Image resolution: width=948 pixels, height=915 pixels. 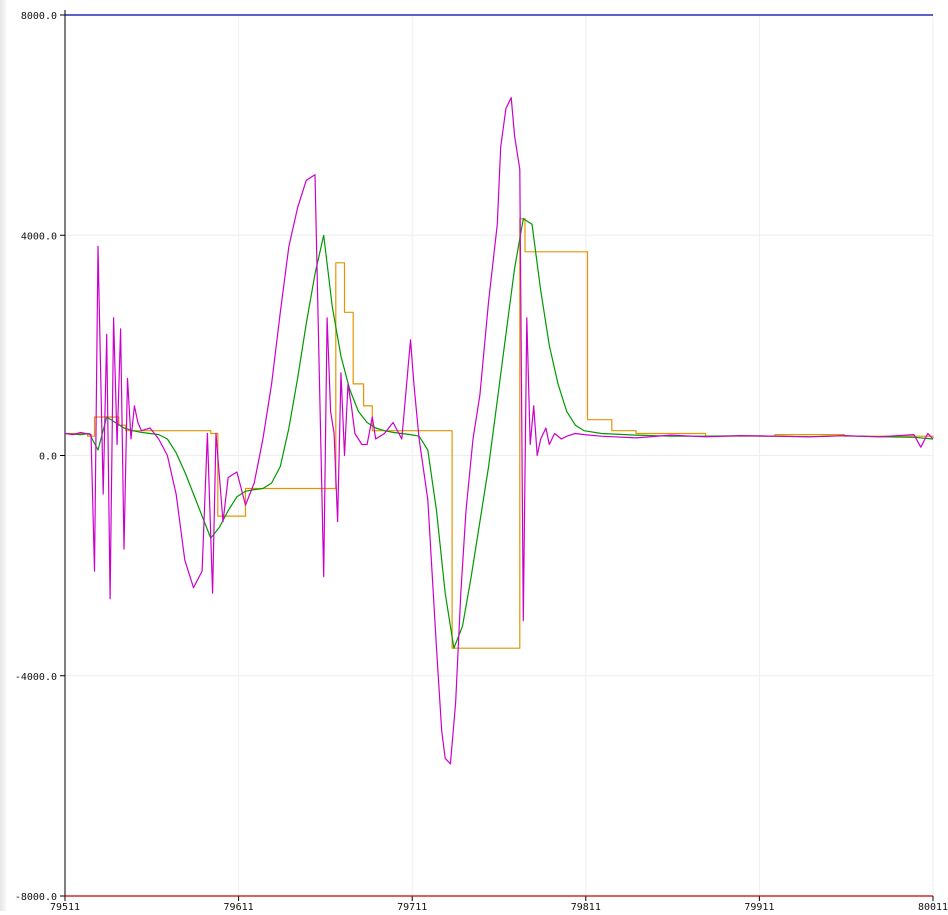 I want to click on y-tick-label: 4000.0, so click(x=39, y=236).